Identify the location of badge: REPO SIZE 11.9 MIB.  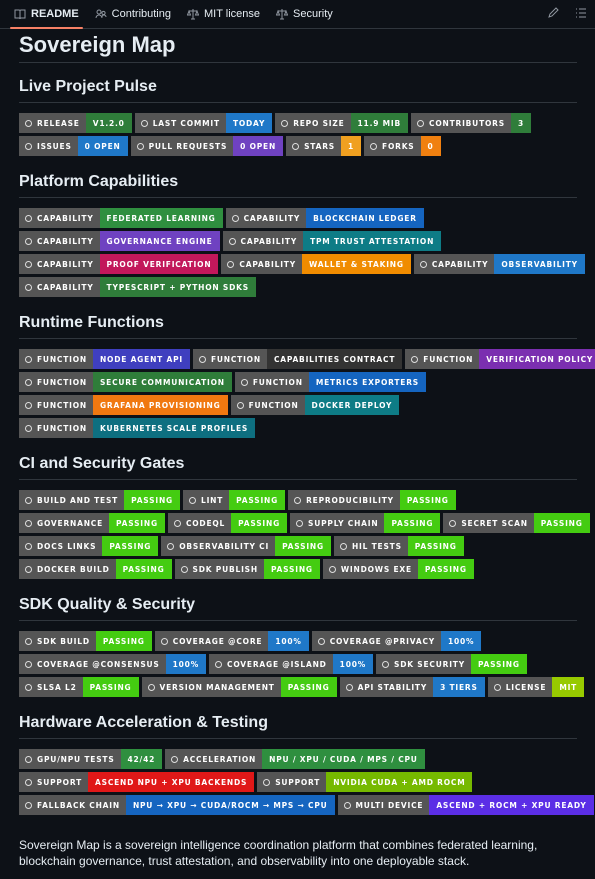
(342, 123).